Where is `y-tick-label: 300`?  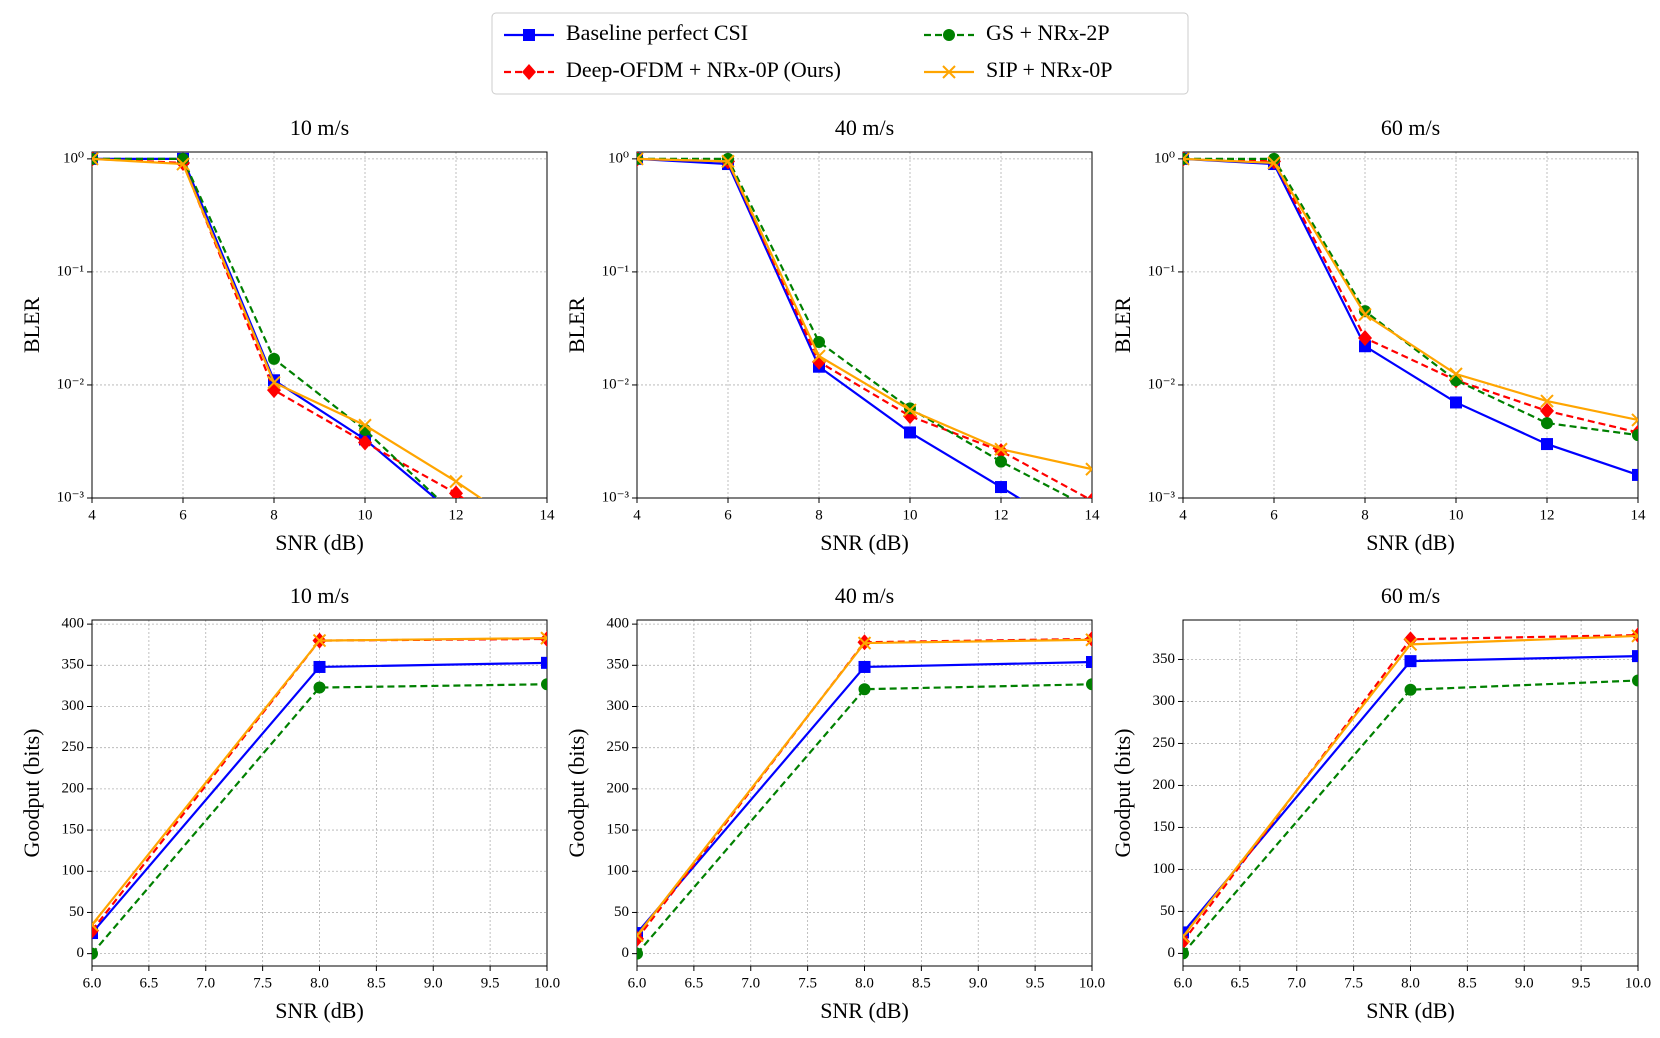
y-tick-label: 300 is located at coordinates (1164, 701).